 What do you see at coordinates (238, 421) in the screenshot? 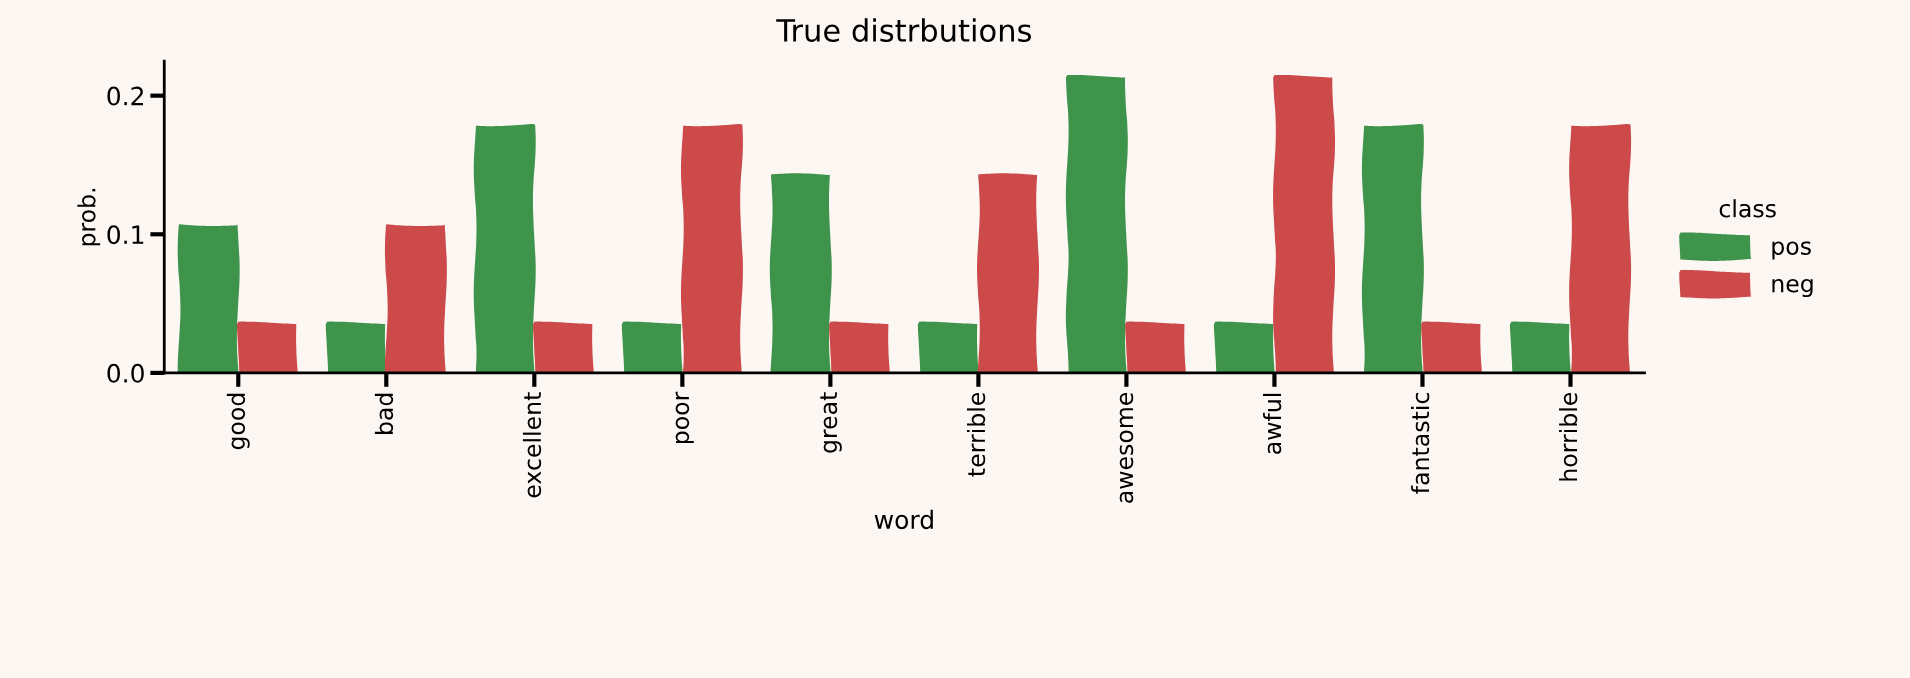
I see `x-tick-label: good` at bounding box center [238, 421].